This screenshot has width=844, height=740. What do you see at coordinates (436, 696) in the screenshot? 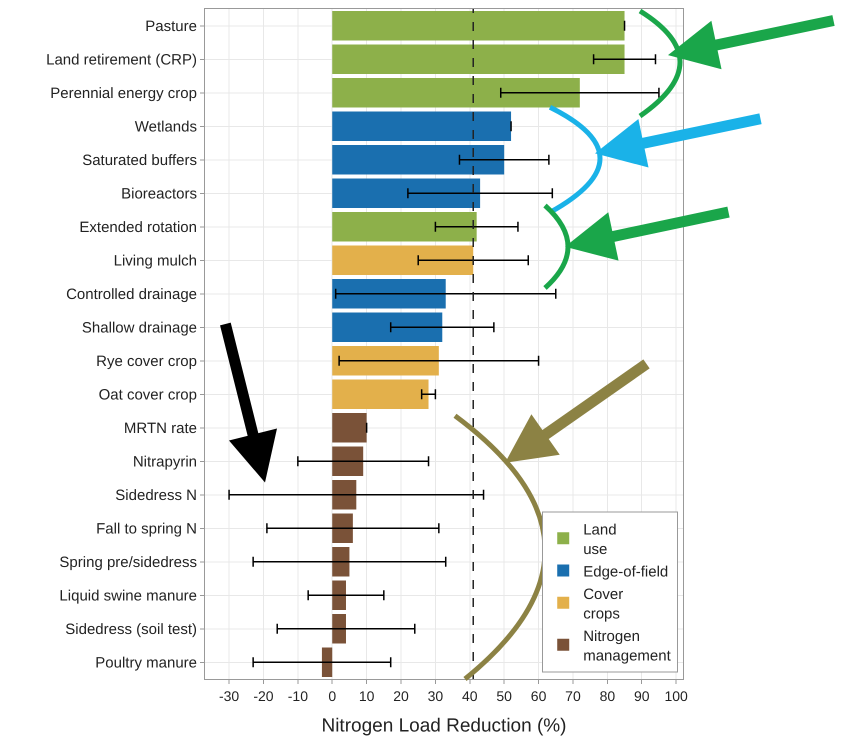
I see `x-tick-label: 30` at bounding box center [436, 696].